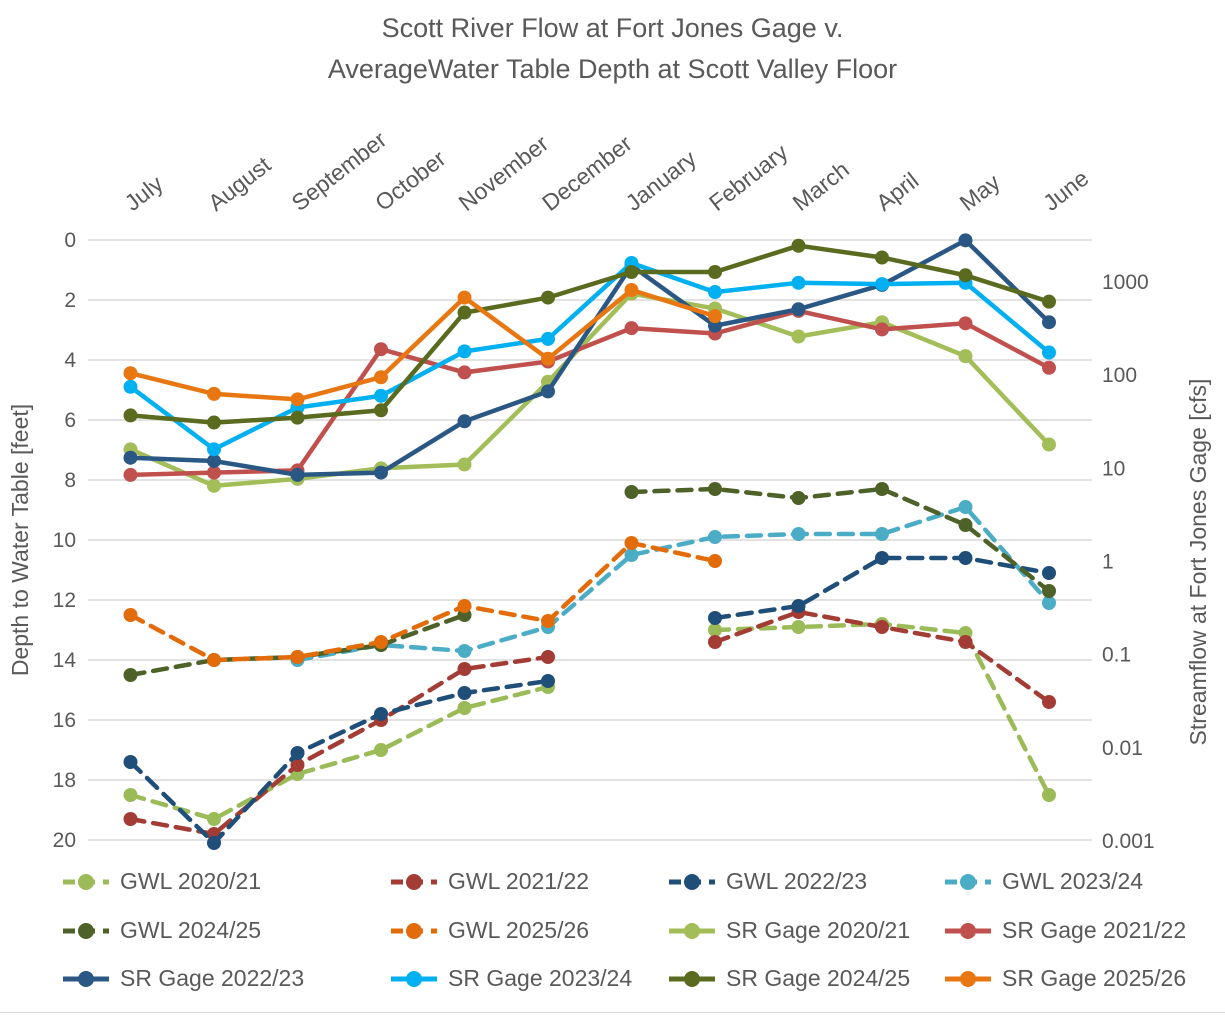  I want to click on x-axis-month-label: December, so click(587, 173).